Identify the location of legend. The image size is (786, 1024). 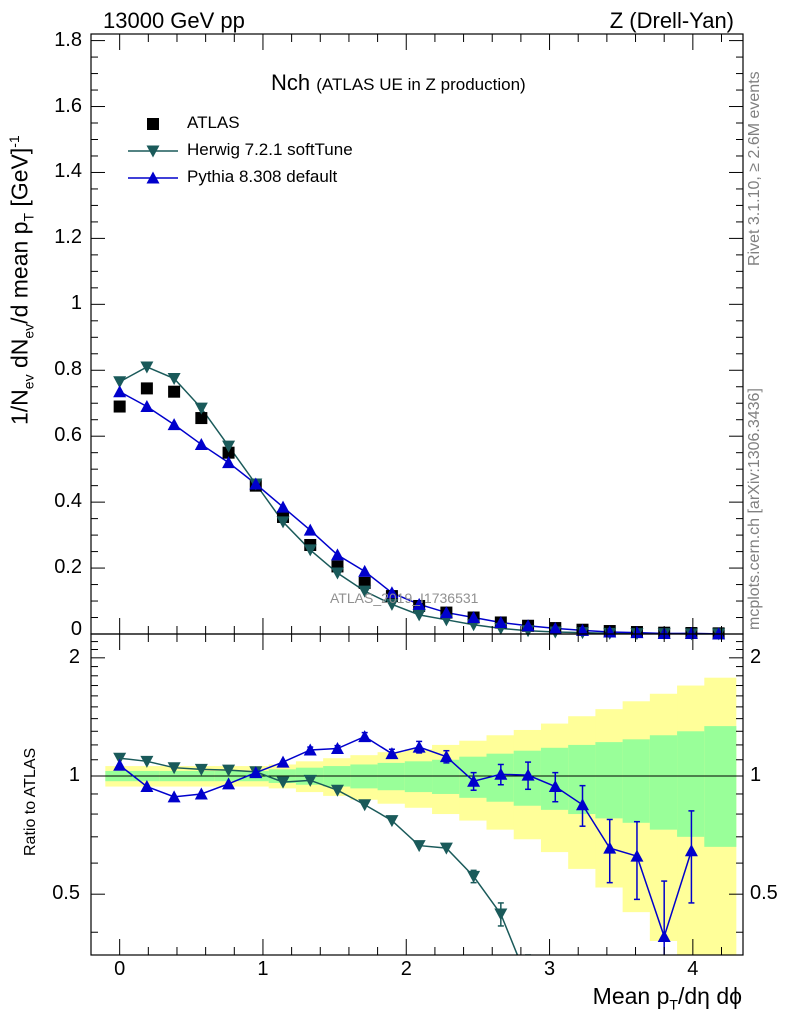
(153, 151).